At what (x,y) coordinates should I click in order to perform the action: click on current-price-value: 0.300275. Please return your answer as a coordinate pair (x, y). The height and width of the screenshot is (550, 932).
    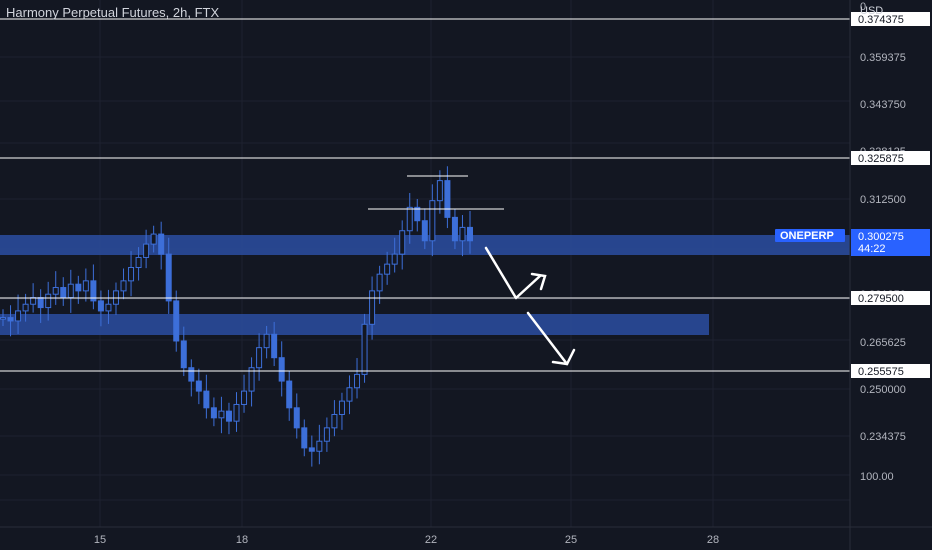
    Looking at the image, I should click on (881, 237).